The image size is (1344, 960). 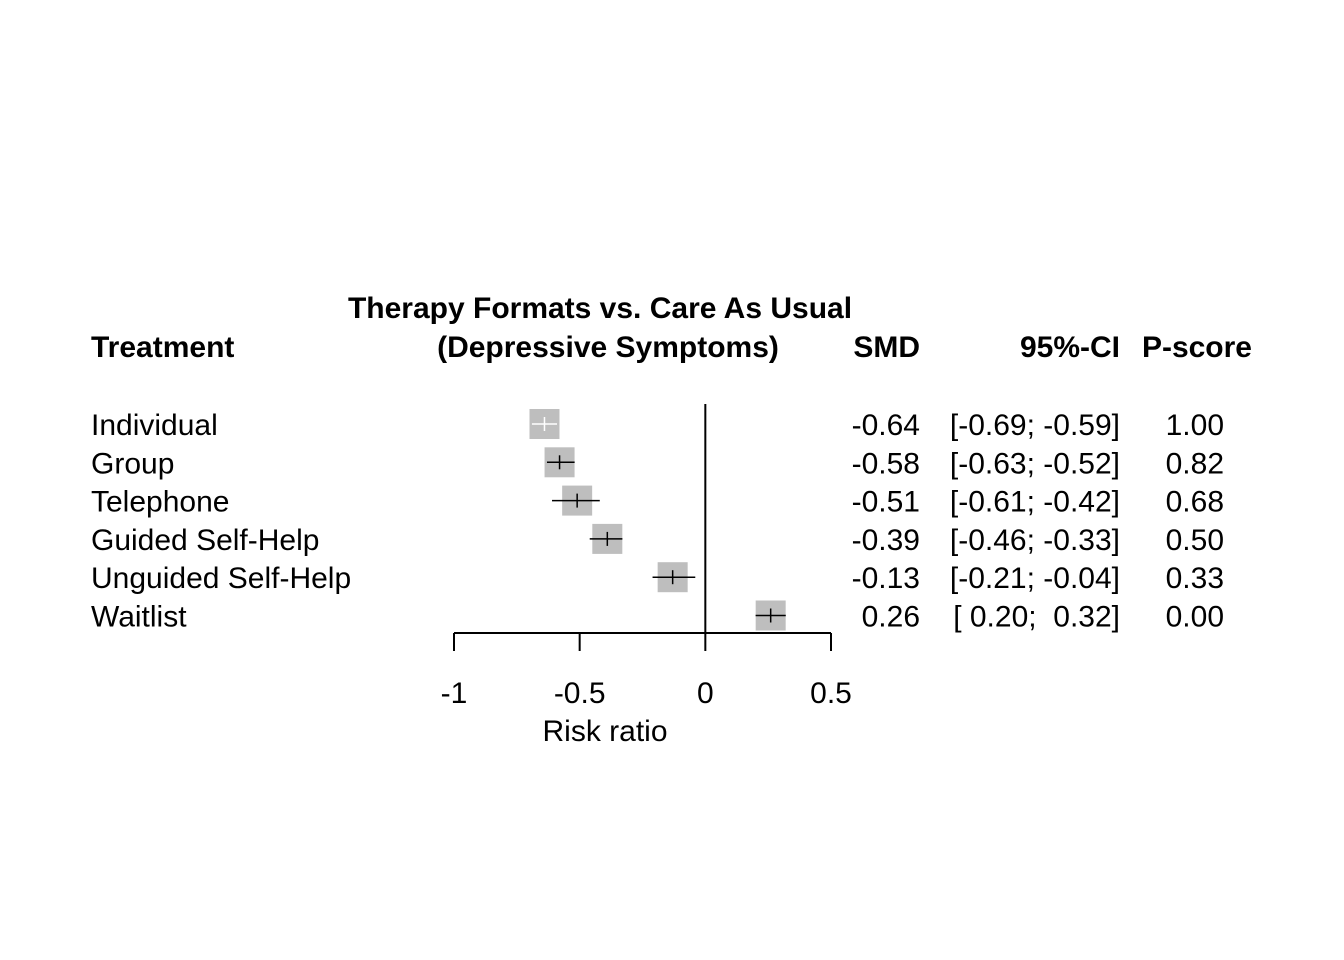 I want to click on forest-row: Individual -0.64 [-0.69; -0.59] 1.00, so click(x=657, y=425).